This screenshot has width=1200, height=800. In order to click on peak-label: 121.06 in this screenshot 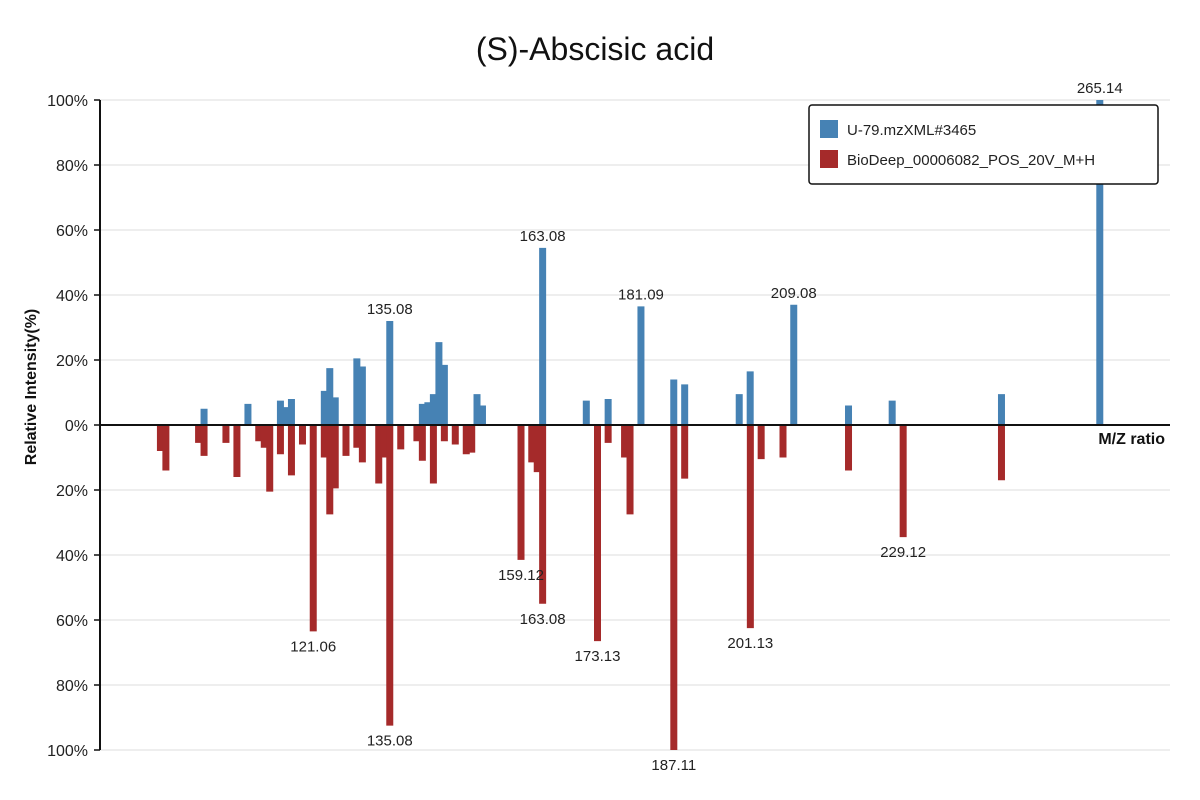, I will do `click(313, 646)`.